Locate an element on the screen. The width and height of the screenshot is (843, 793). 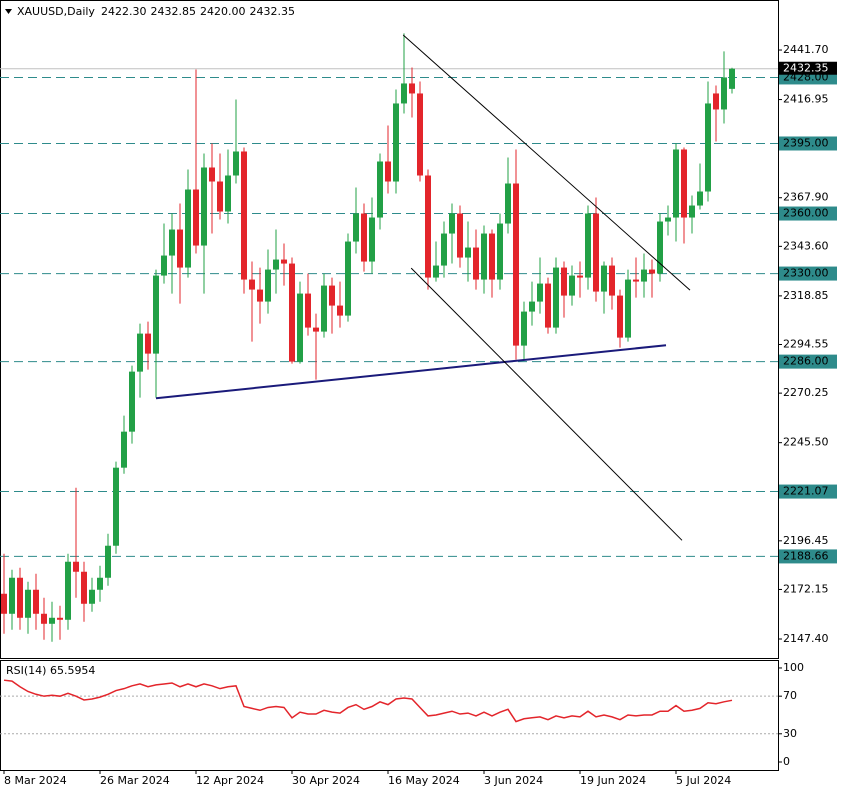
ohlc-high: 2432.85 is located at coordinates (173, 11).